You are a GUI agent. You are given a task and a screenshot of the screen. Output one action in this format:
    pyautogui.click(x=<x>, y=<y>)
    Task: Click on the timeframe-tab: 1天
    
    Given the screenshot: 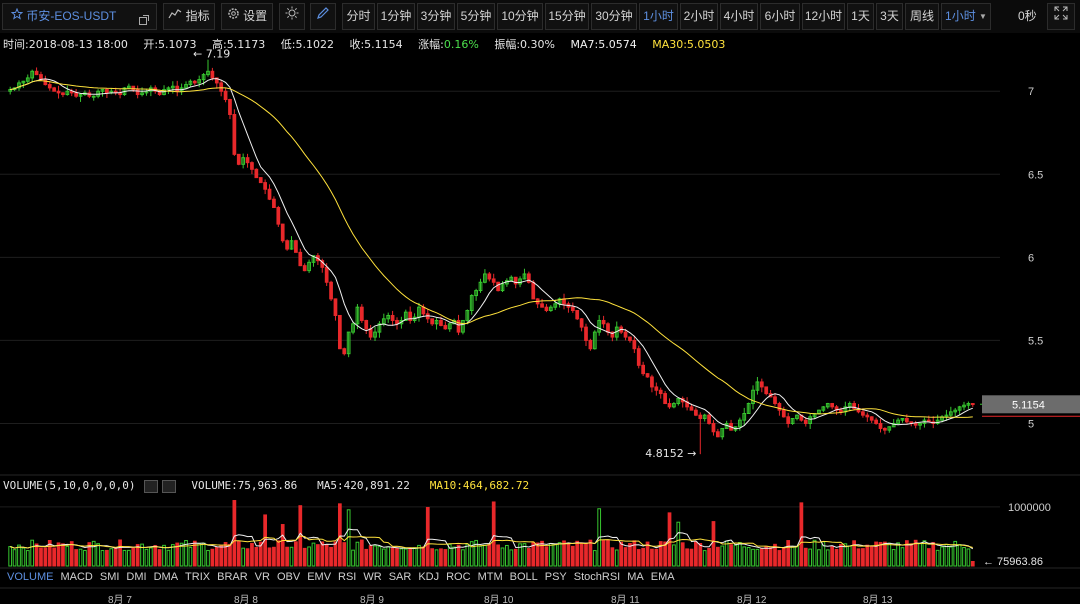 What is the action you would take?
    pyautogui.click(x=860, y=16)
    